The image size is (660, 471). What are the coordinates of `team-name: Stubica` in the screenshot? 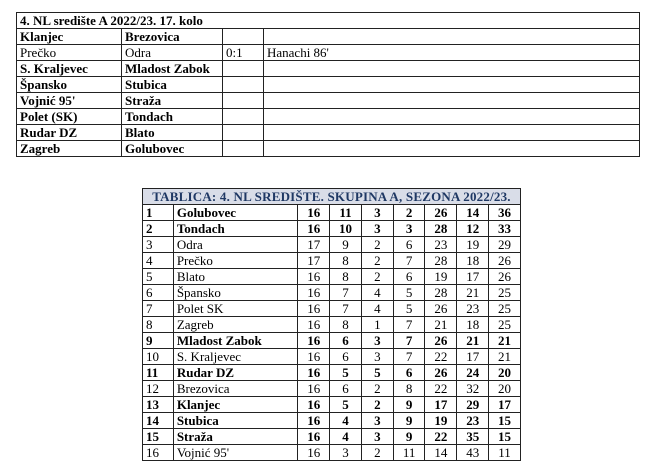 It's located at (235, 420).